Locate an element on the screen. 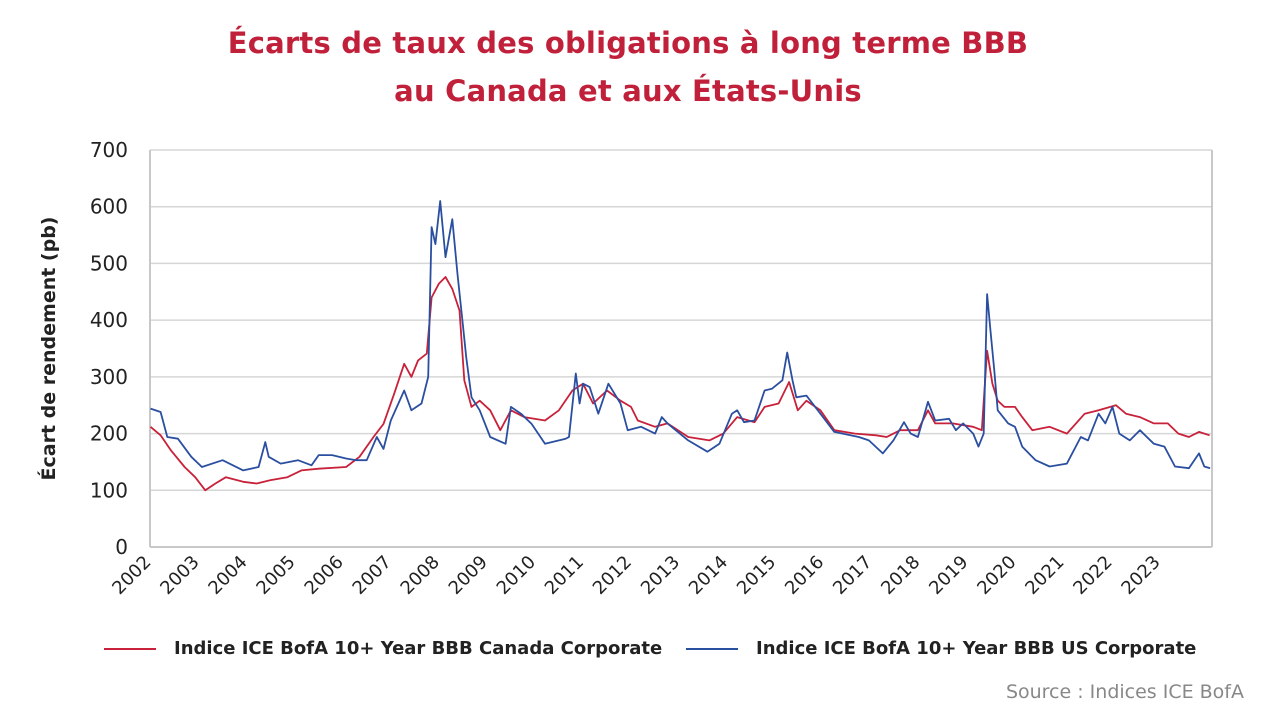 Image resolution: width=1280 pixels, height=721 pixels. y-tick-label: 600 is located at coordinates (109, 207).